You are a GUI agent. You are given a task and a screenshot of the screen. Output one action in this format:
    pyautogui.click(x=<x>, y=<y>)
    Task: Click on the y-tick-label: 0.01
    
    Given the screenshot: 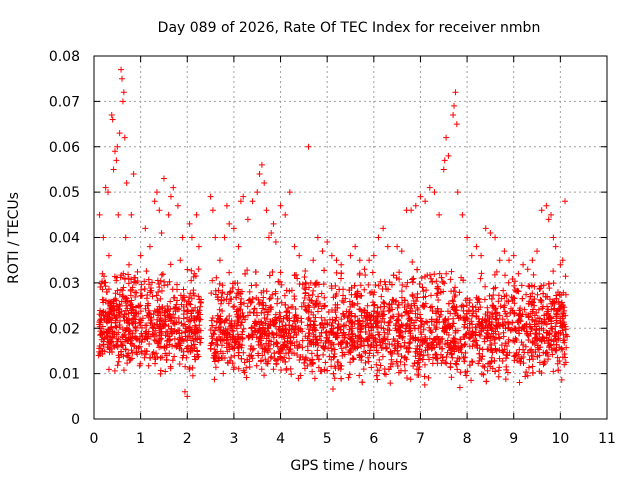 What is the action you would take?
    pyautogui.click(x=64, y=375)
    